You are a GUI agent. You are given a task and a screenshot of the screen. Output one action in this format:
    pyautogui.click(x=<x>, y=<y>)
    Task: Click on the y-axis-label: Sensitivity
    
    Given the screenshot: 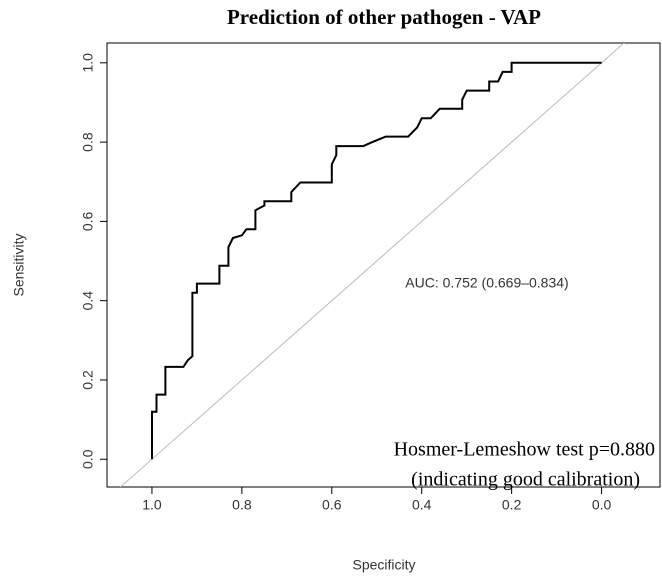 What is the action you would take?
    pyautogui.click(x=19, y=264)
    